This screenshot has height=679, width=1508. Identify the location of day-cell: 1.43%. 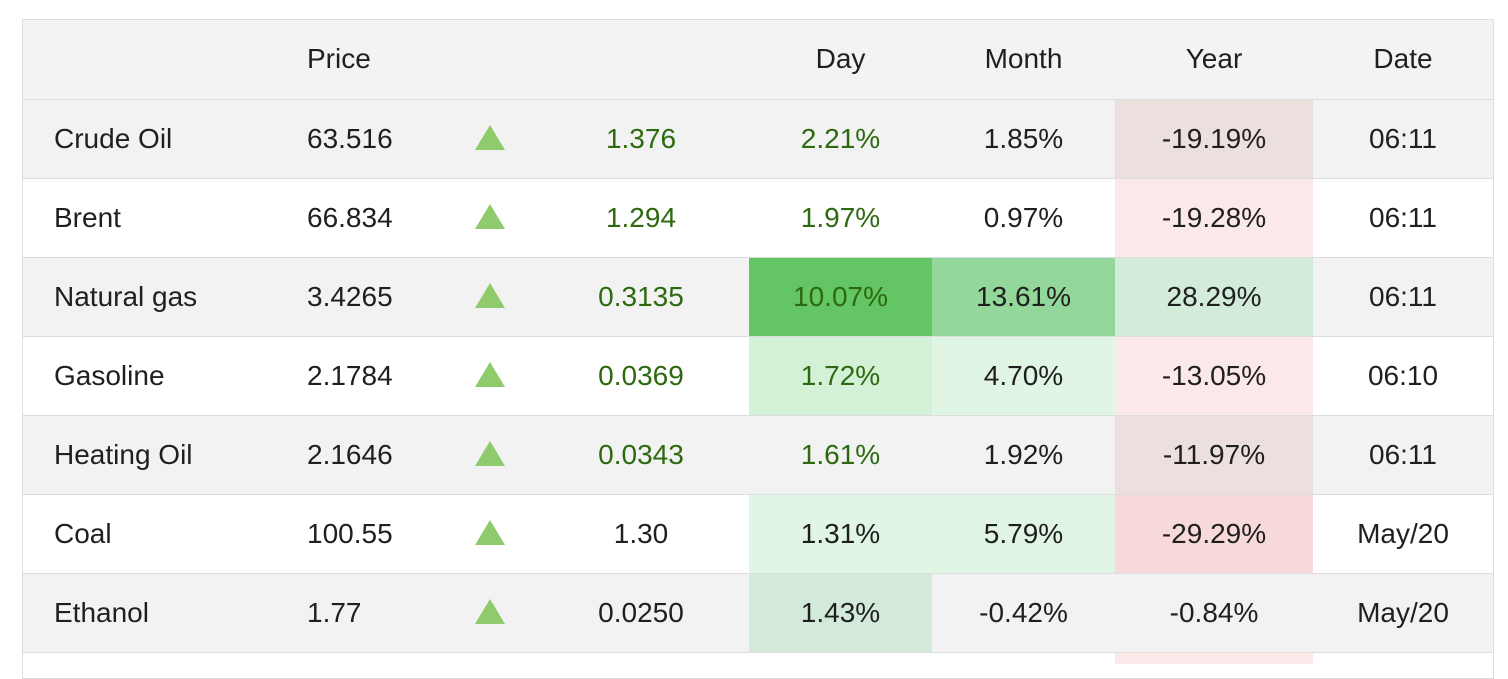
(840, 612).